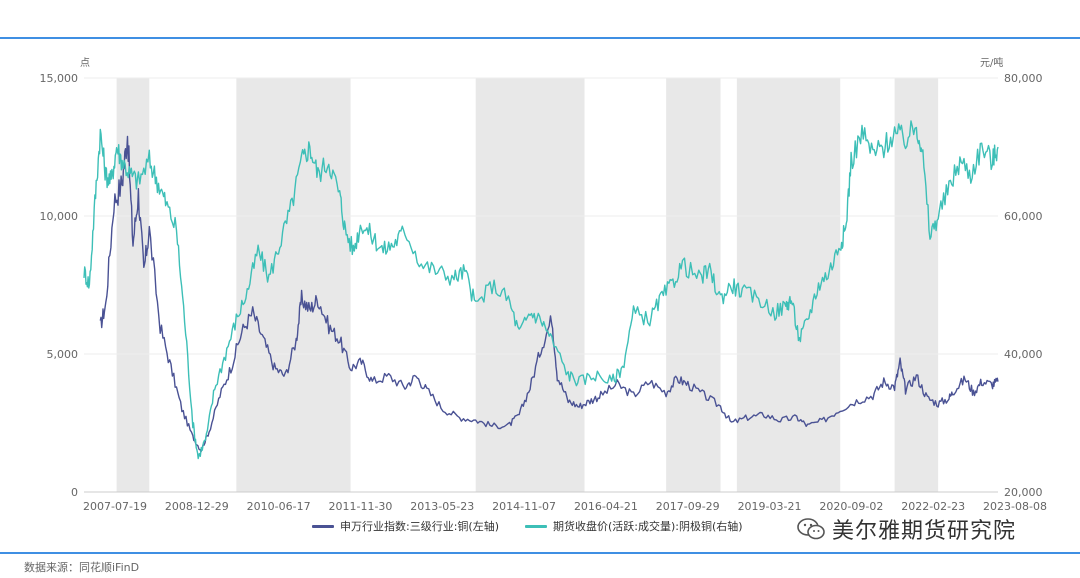 This screenshot has height=578, width=1080. What do you see at coordinates (59, 78) in the screenshot?
I see `left-tick-label: 15,000` at bounding box center [59, 78].